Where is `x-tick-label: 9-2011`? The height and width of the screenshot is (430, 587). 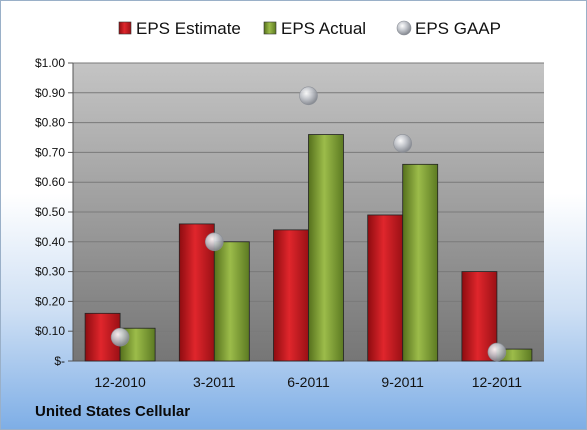 x-tick-label: 9-2011 is located at coordinates (402, 382).